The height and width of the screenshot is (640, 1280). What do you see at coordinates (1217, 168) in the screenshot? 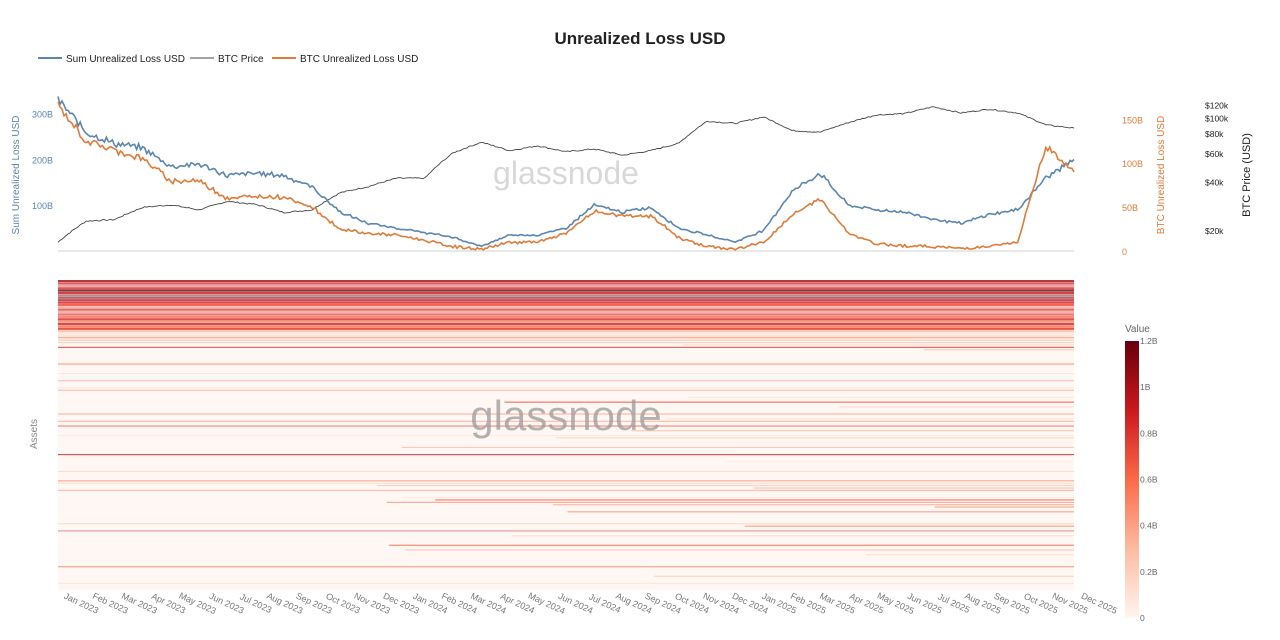
I see `price-axis-ticks: $20k $40k $60k $80k $100k $120k` at bounding box center [1217, 168].